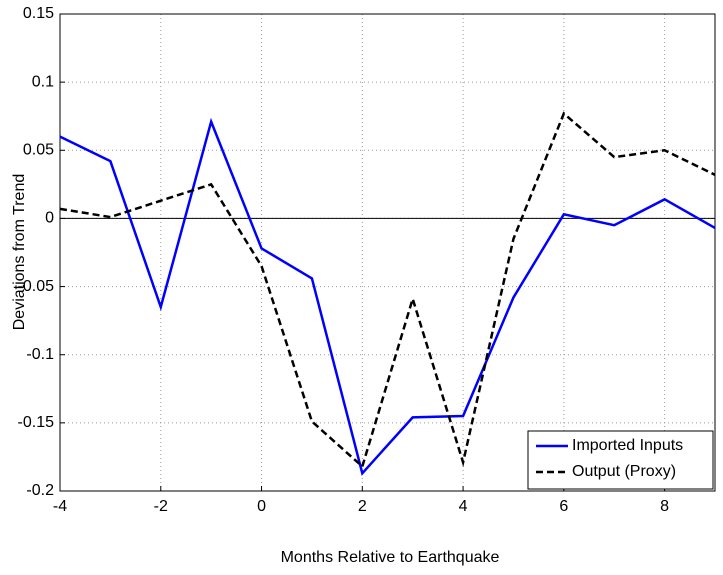 This screenshot has width=723, height=575. What do you see at coordinates (390, 557) in the screenshot?
I see `x-axis-label: Months Relative to Earthquake` at bounding box center [390, 557].